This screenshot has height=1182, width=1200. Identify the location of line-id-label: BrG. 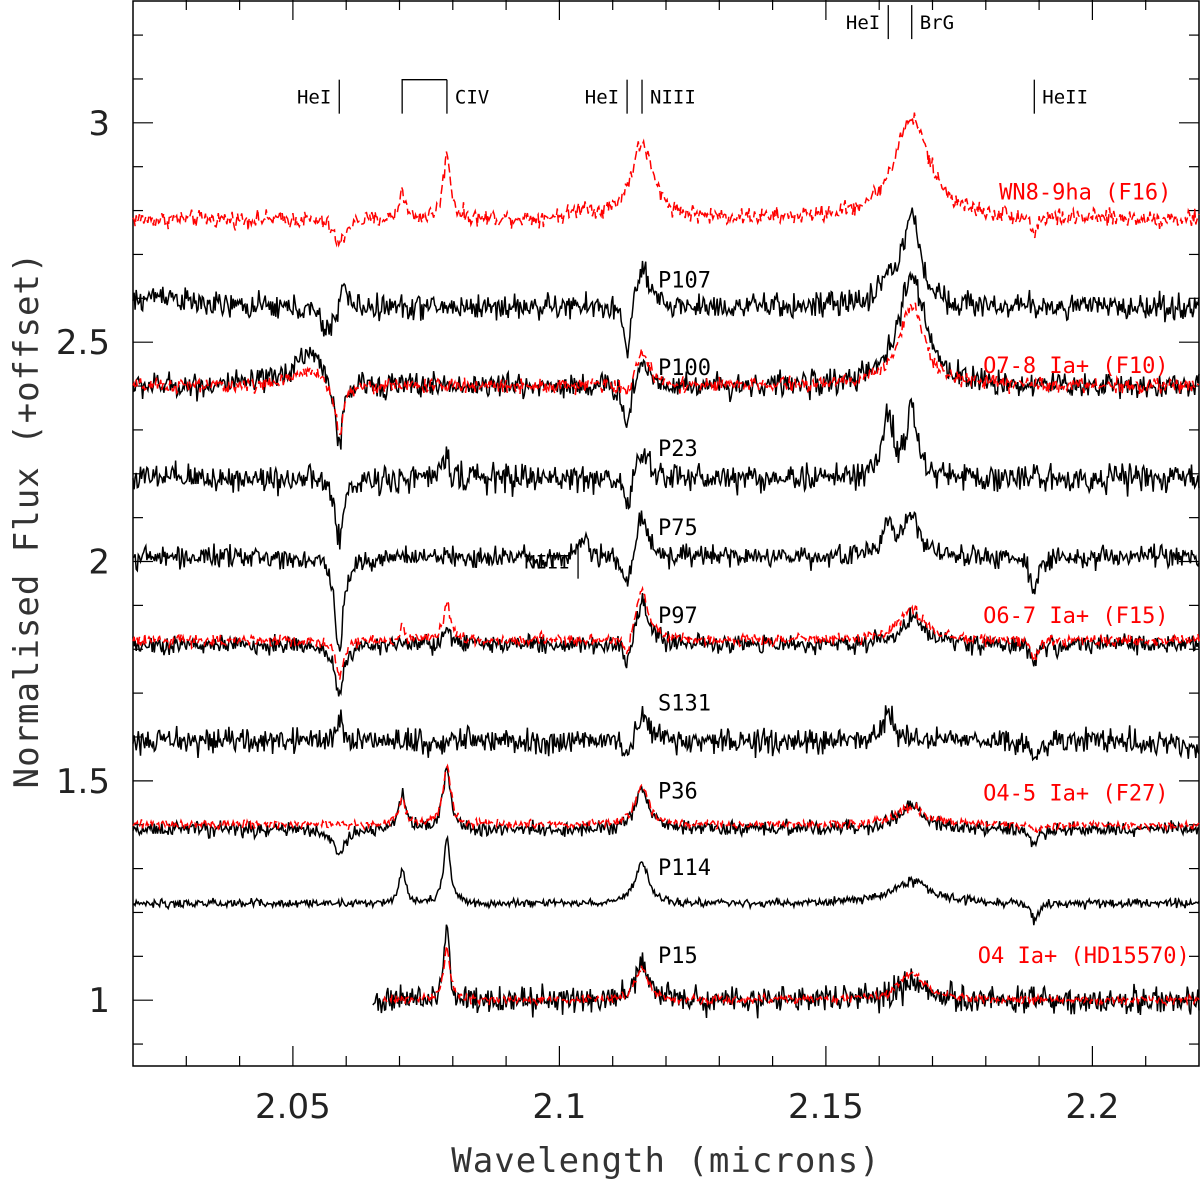
(937, 23).